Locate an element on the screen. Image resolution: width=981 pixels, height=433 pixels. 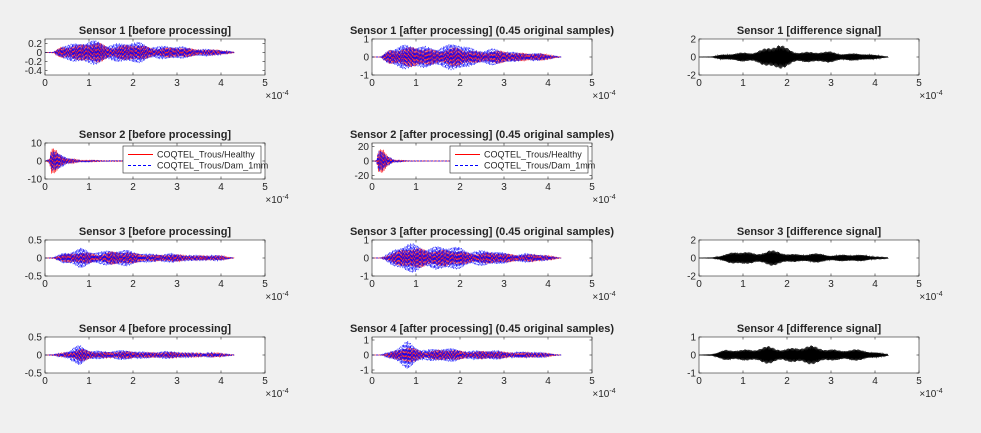
subplot-title: Sensor 1 [before processing] is located at coordinates (155, 31).